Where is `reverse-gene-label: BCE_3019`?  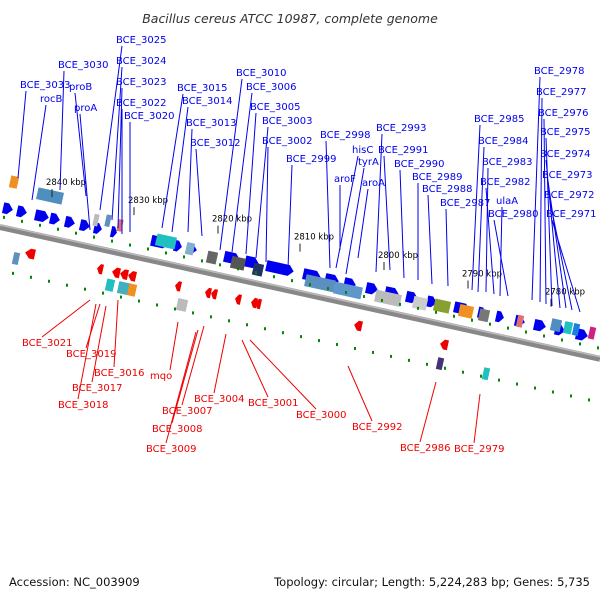
reverse-gene-label: BCE_3019 is located at coordinates (91, 354).